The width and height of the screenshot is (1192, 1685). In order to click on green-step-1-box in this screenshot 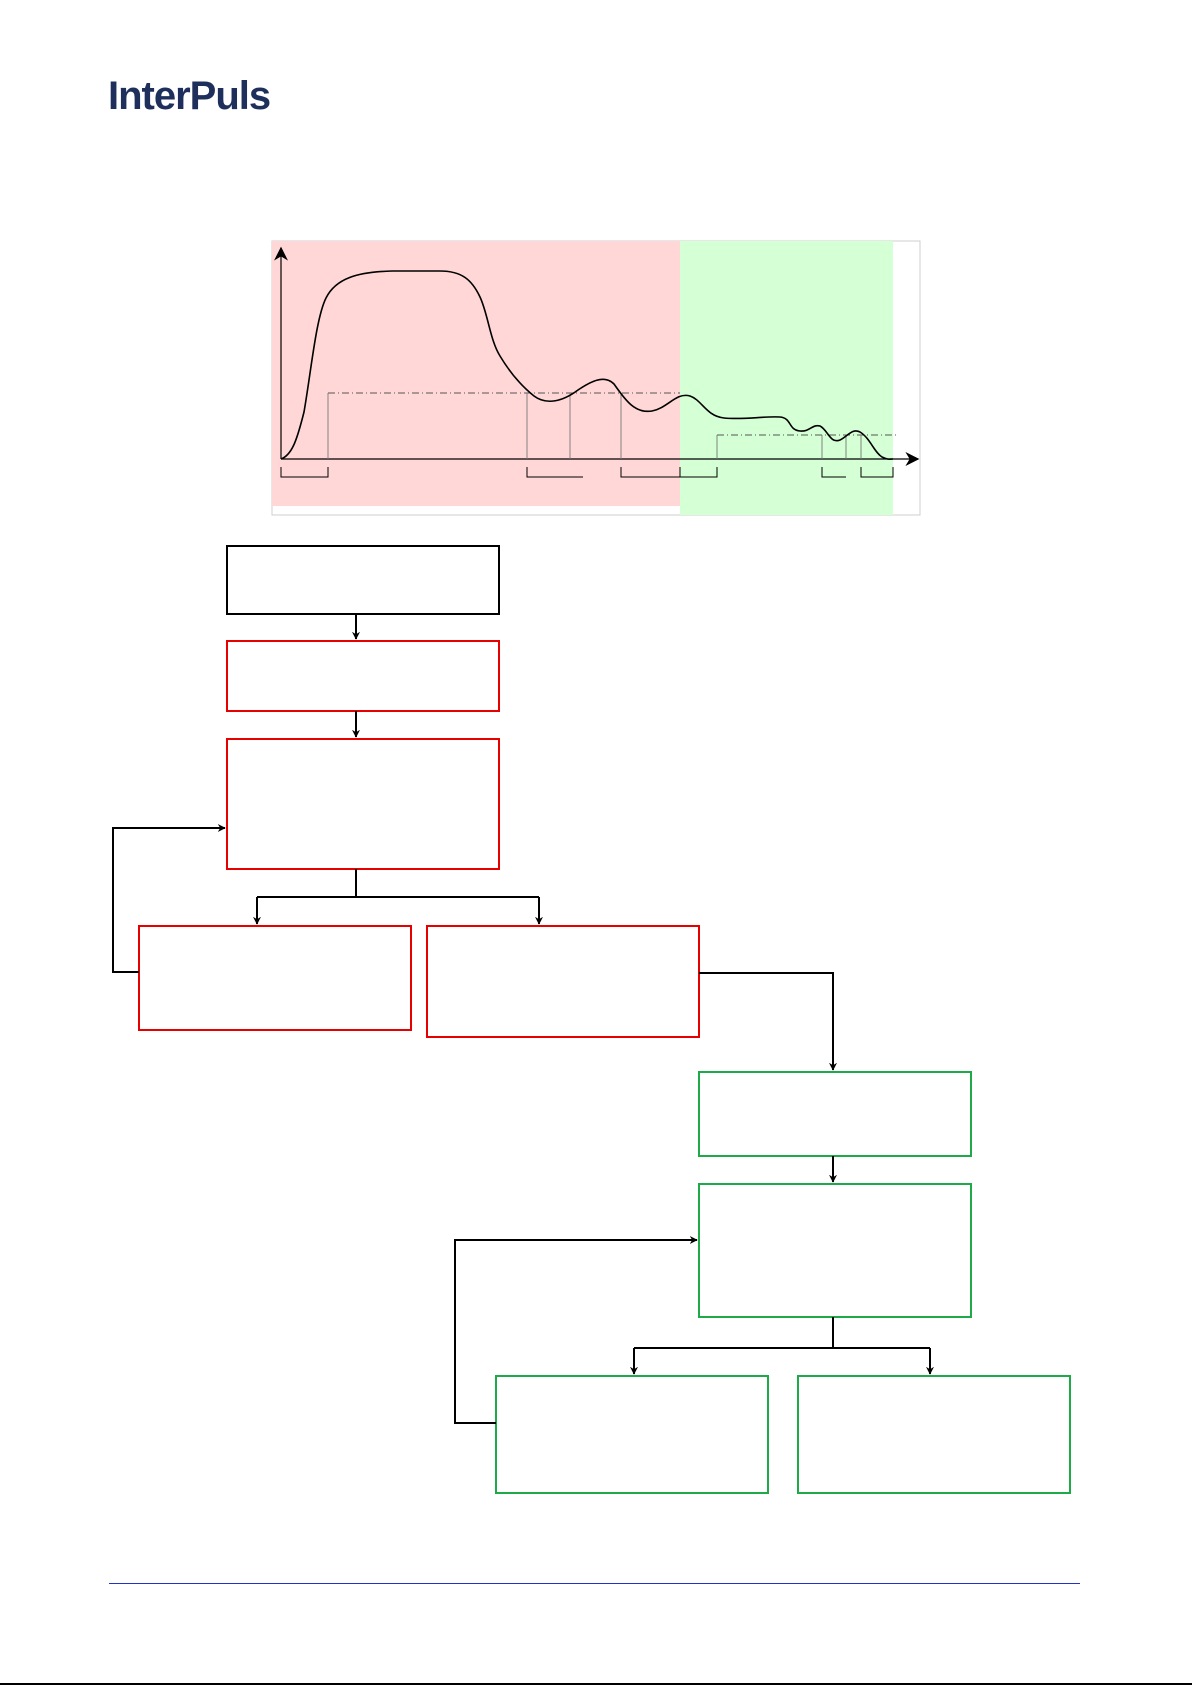, I will do `click(835, 1114)`.